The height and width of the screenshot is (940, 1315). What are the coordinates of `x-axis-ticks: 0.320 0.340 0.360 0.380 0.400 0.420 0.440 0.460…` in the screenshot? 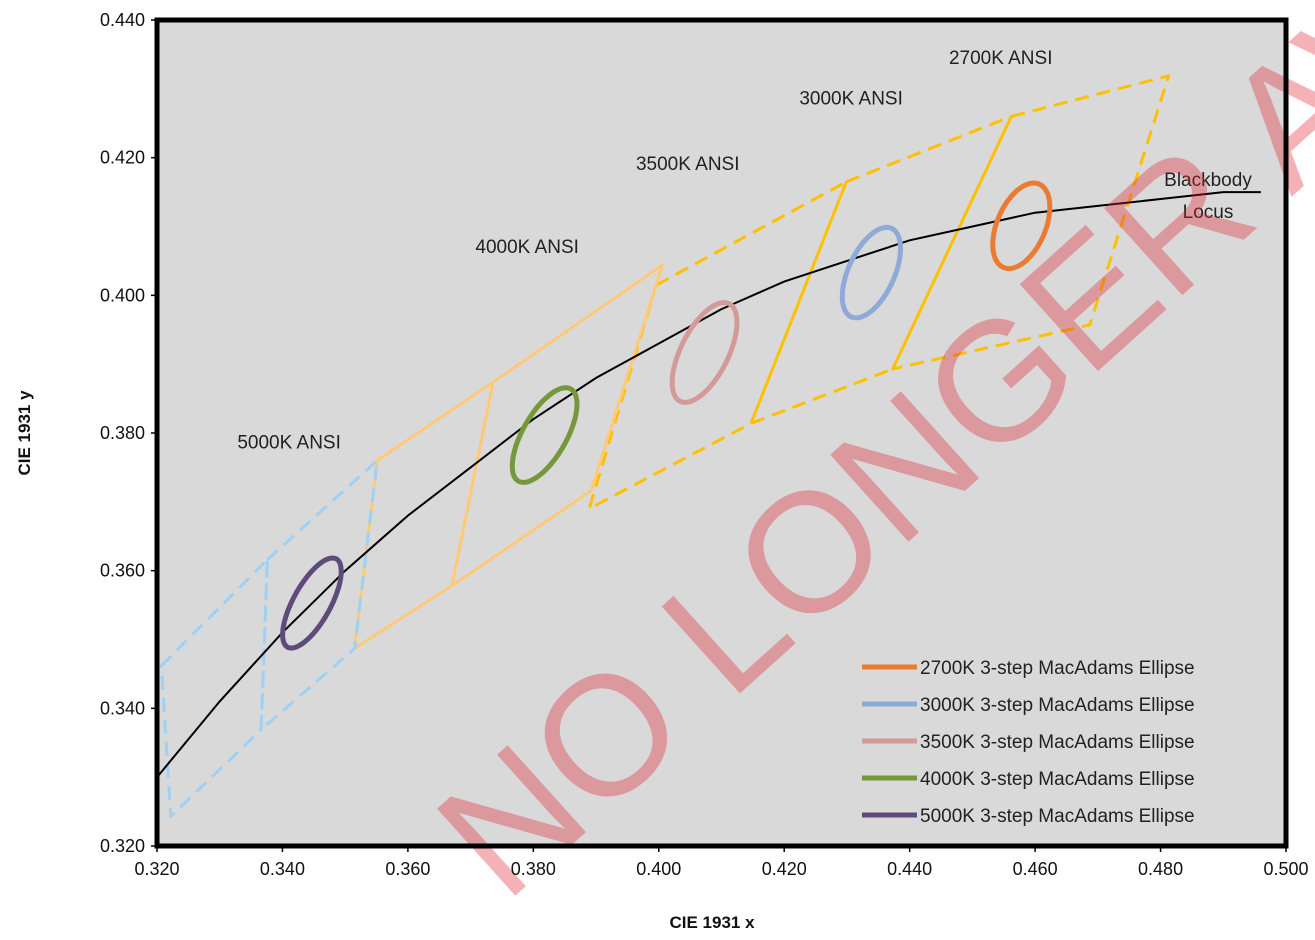 It's located at (721, 862).